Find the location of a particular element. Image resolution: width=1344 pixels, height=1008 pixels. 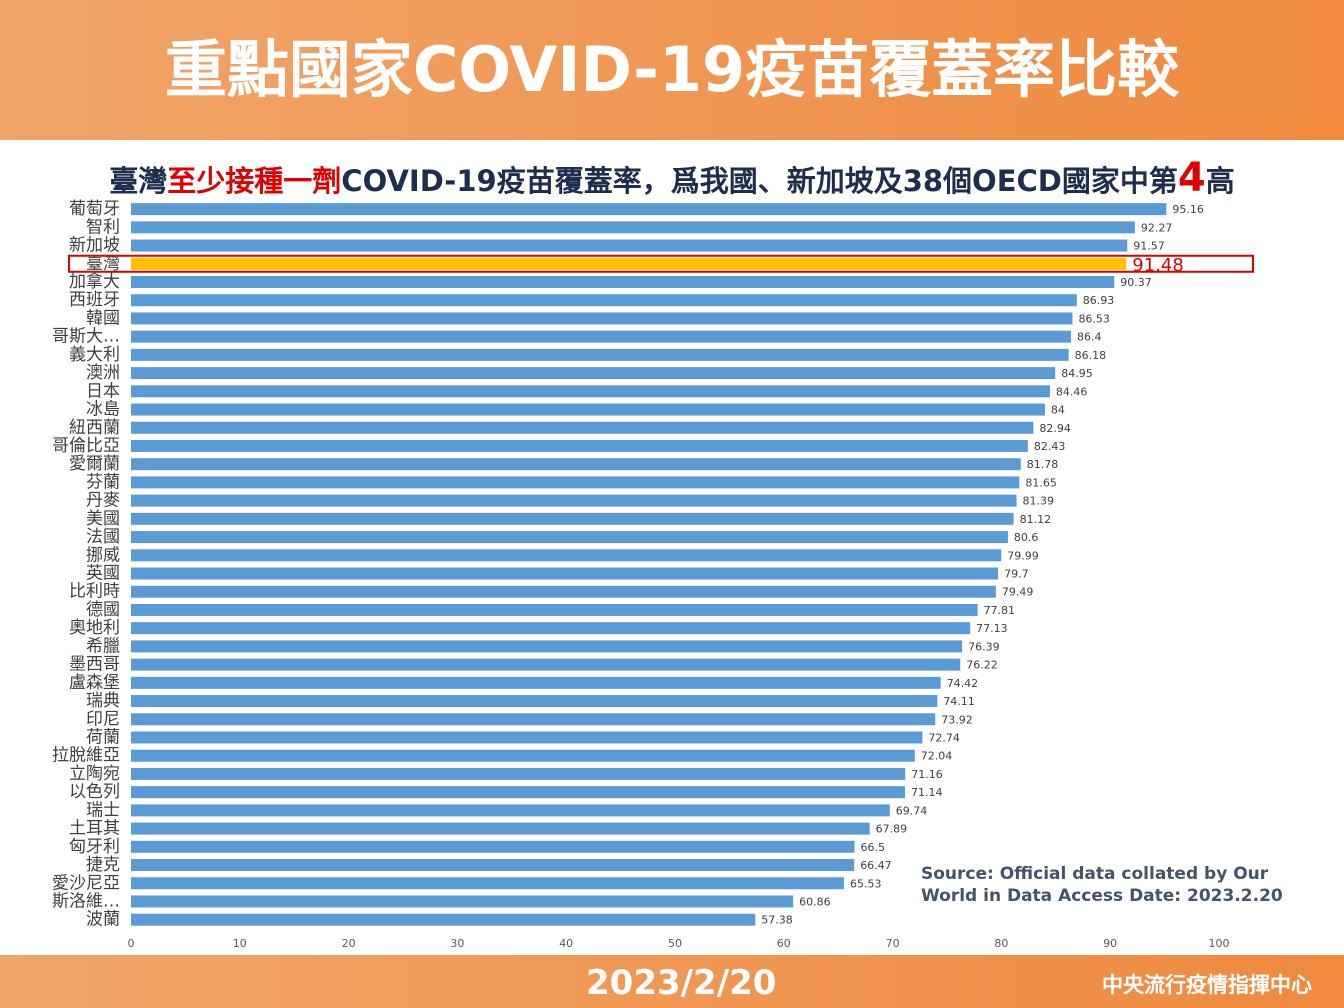

subtitle-part: 高 is located at coordinates (1220, 181).